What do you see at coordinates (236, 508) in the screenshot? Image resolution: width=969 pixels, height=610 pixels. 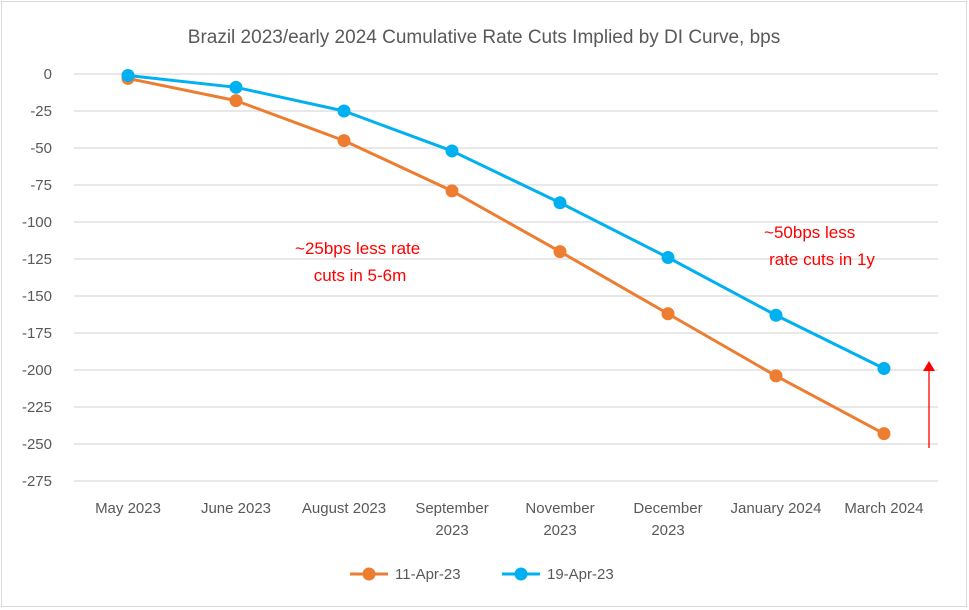 I see `x-tick-label: June 2023` at bounding box center [236, 508].